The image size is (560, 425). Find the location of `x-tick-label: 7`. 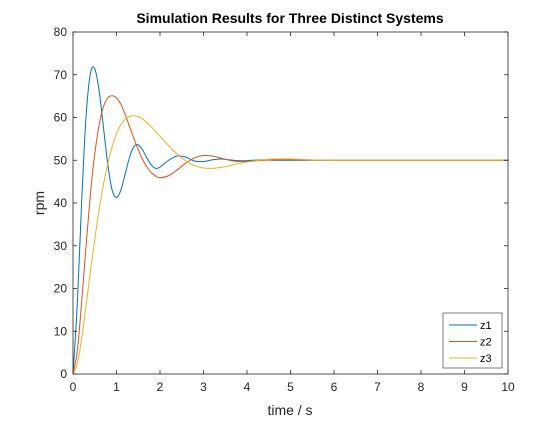

x-tick-label: 7 is located at coordinates (377, 387).